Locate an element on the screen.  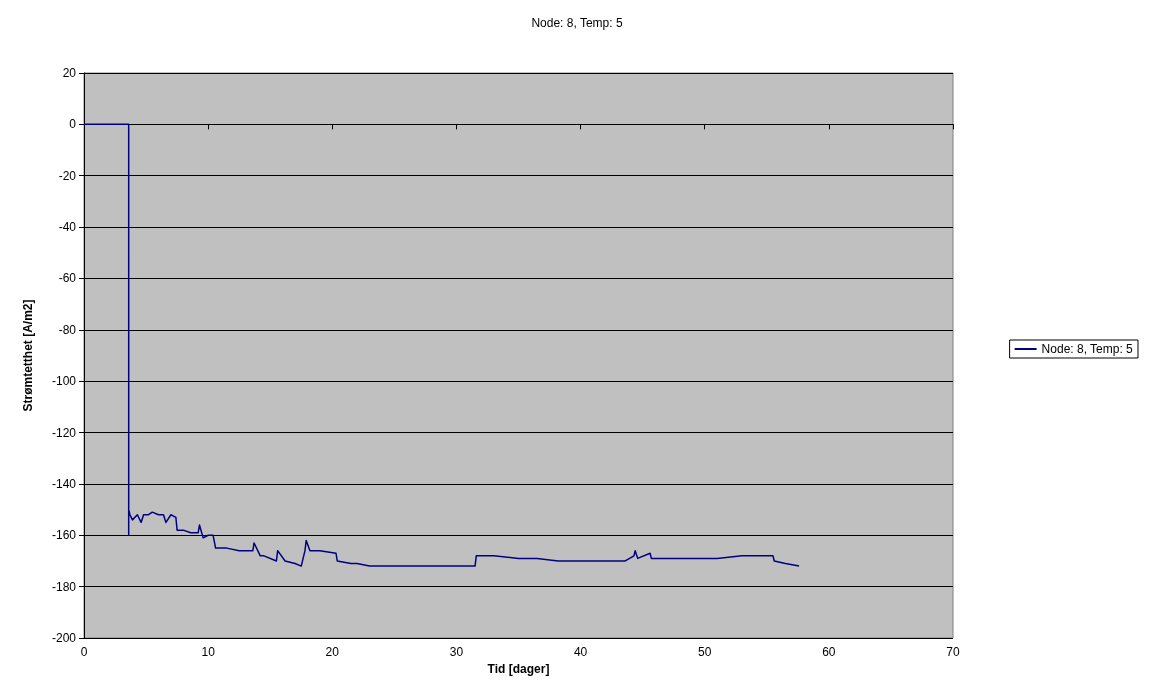
y-axis-title: Strømtetthet [A/m2] is located at coordinates (28, 355).